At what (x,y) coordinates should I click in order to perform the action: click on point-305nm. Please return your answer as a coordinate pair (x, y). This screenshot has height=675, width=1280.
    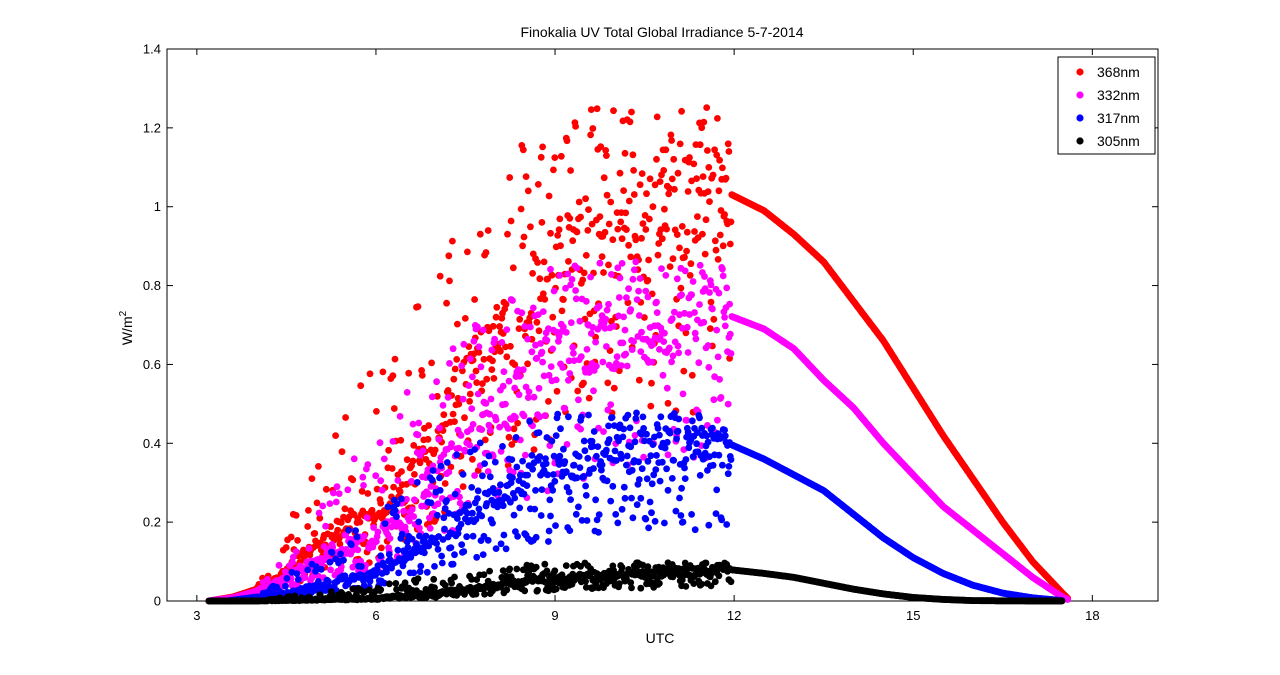
    Looking at the image, I should click on (536, 567).